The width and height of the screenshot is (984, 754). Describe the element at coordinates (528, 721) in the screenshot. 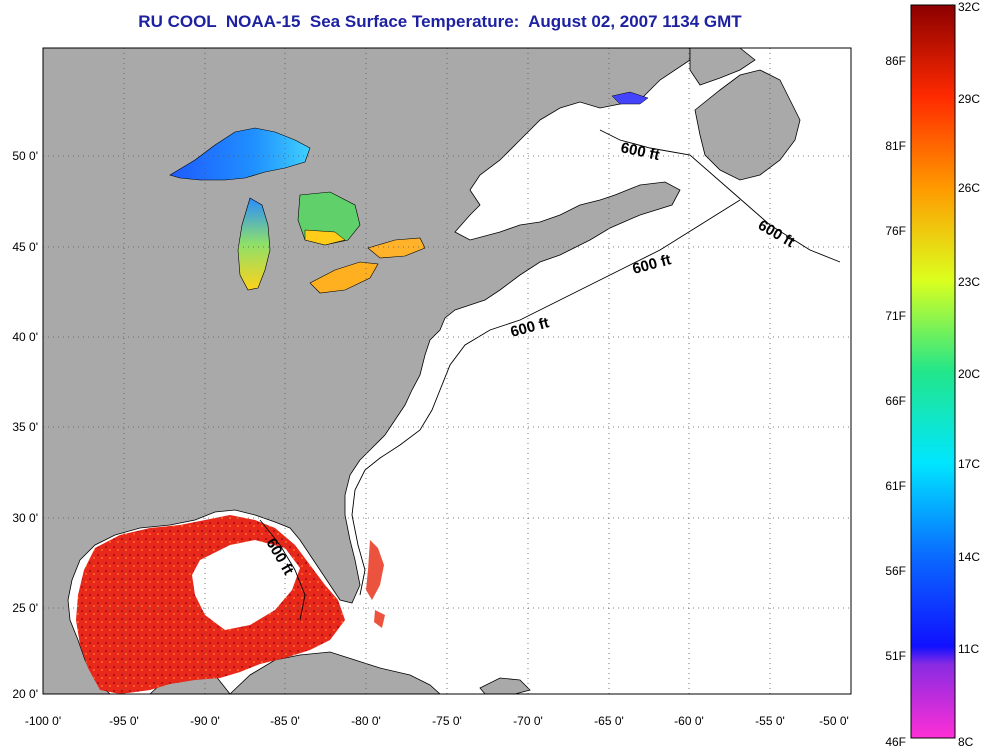

I see `x-tick-label: -70 0'` at that location.